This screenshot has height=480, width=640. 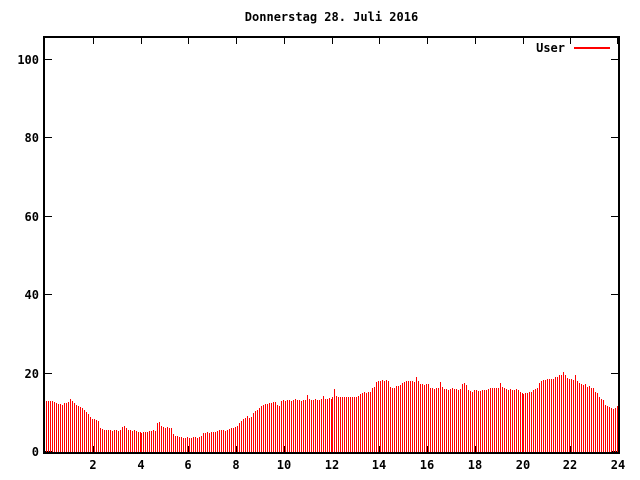 What do you see at coordinates (427, 465) in the screenshot?
I see `x-tick-label: 16` at bounding box center [427, 465].